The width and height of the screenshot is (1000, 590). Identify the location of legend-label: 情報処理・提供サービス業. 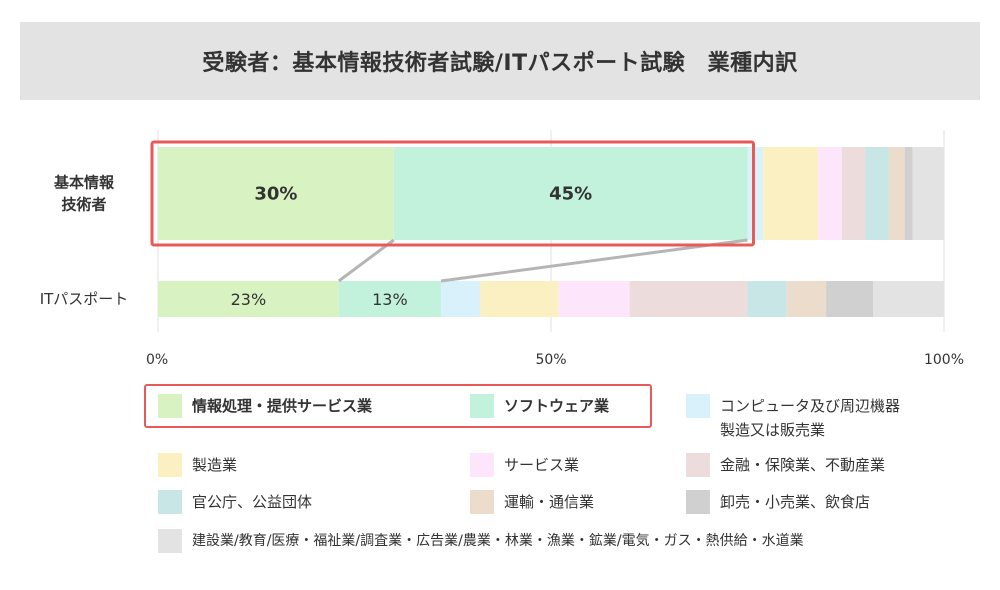
(282, 406).